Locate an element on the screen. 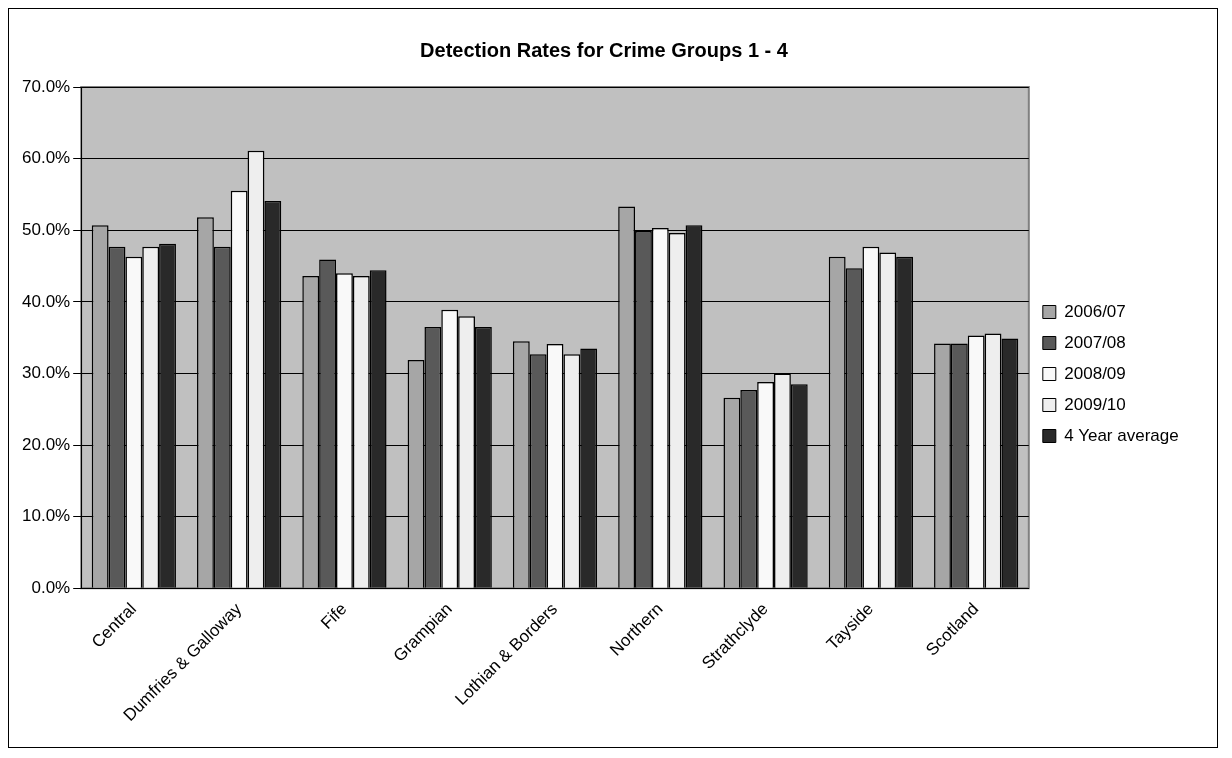  y-tick-label: 70.0% is located at coordinates (46, 86).